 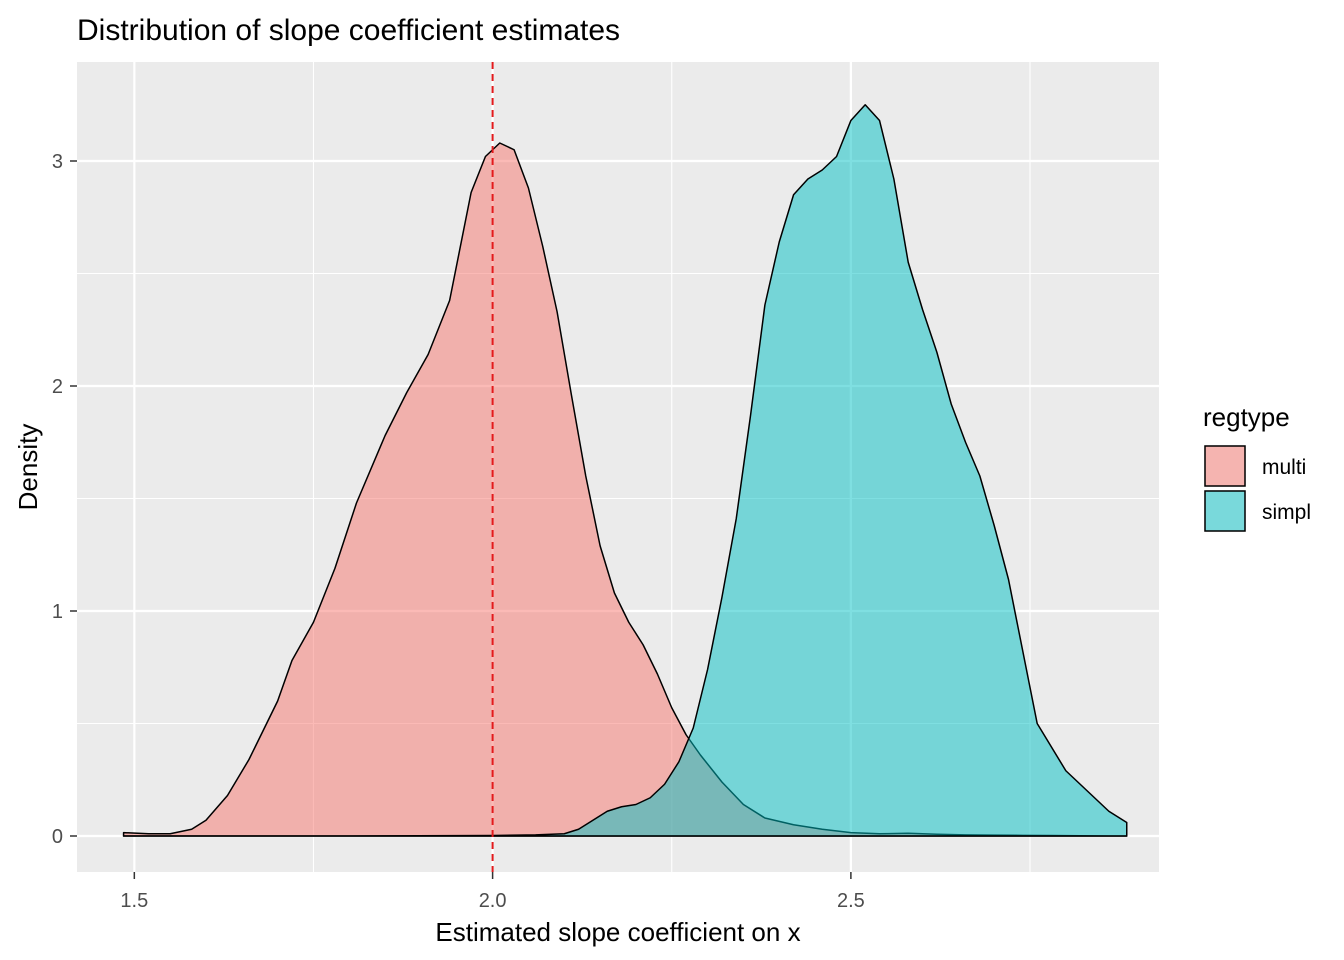 I want to click on y-tick-label: 0, so click(x=57, y=837).